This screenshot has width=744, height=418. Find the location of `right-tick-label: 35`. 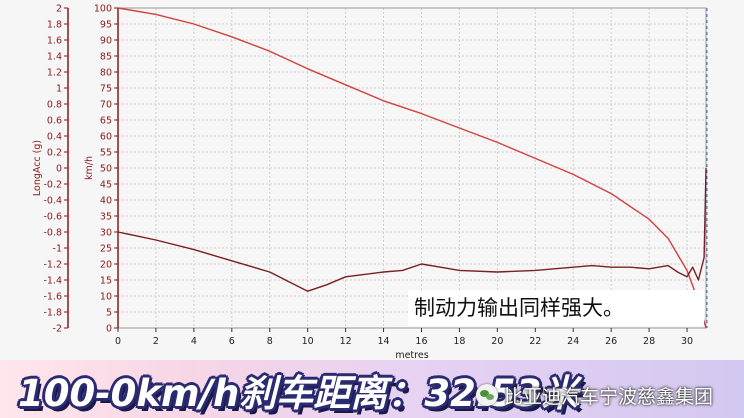

right-tick-label: 35 is located at coordinates (106, 217).